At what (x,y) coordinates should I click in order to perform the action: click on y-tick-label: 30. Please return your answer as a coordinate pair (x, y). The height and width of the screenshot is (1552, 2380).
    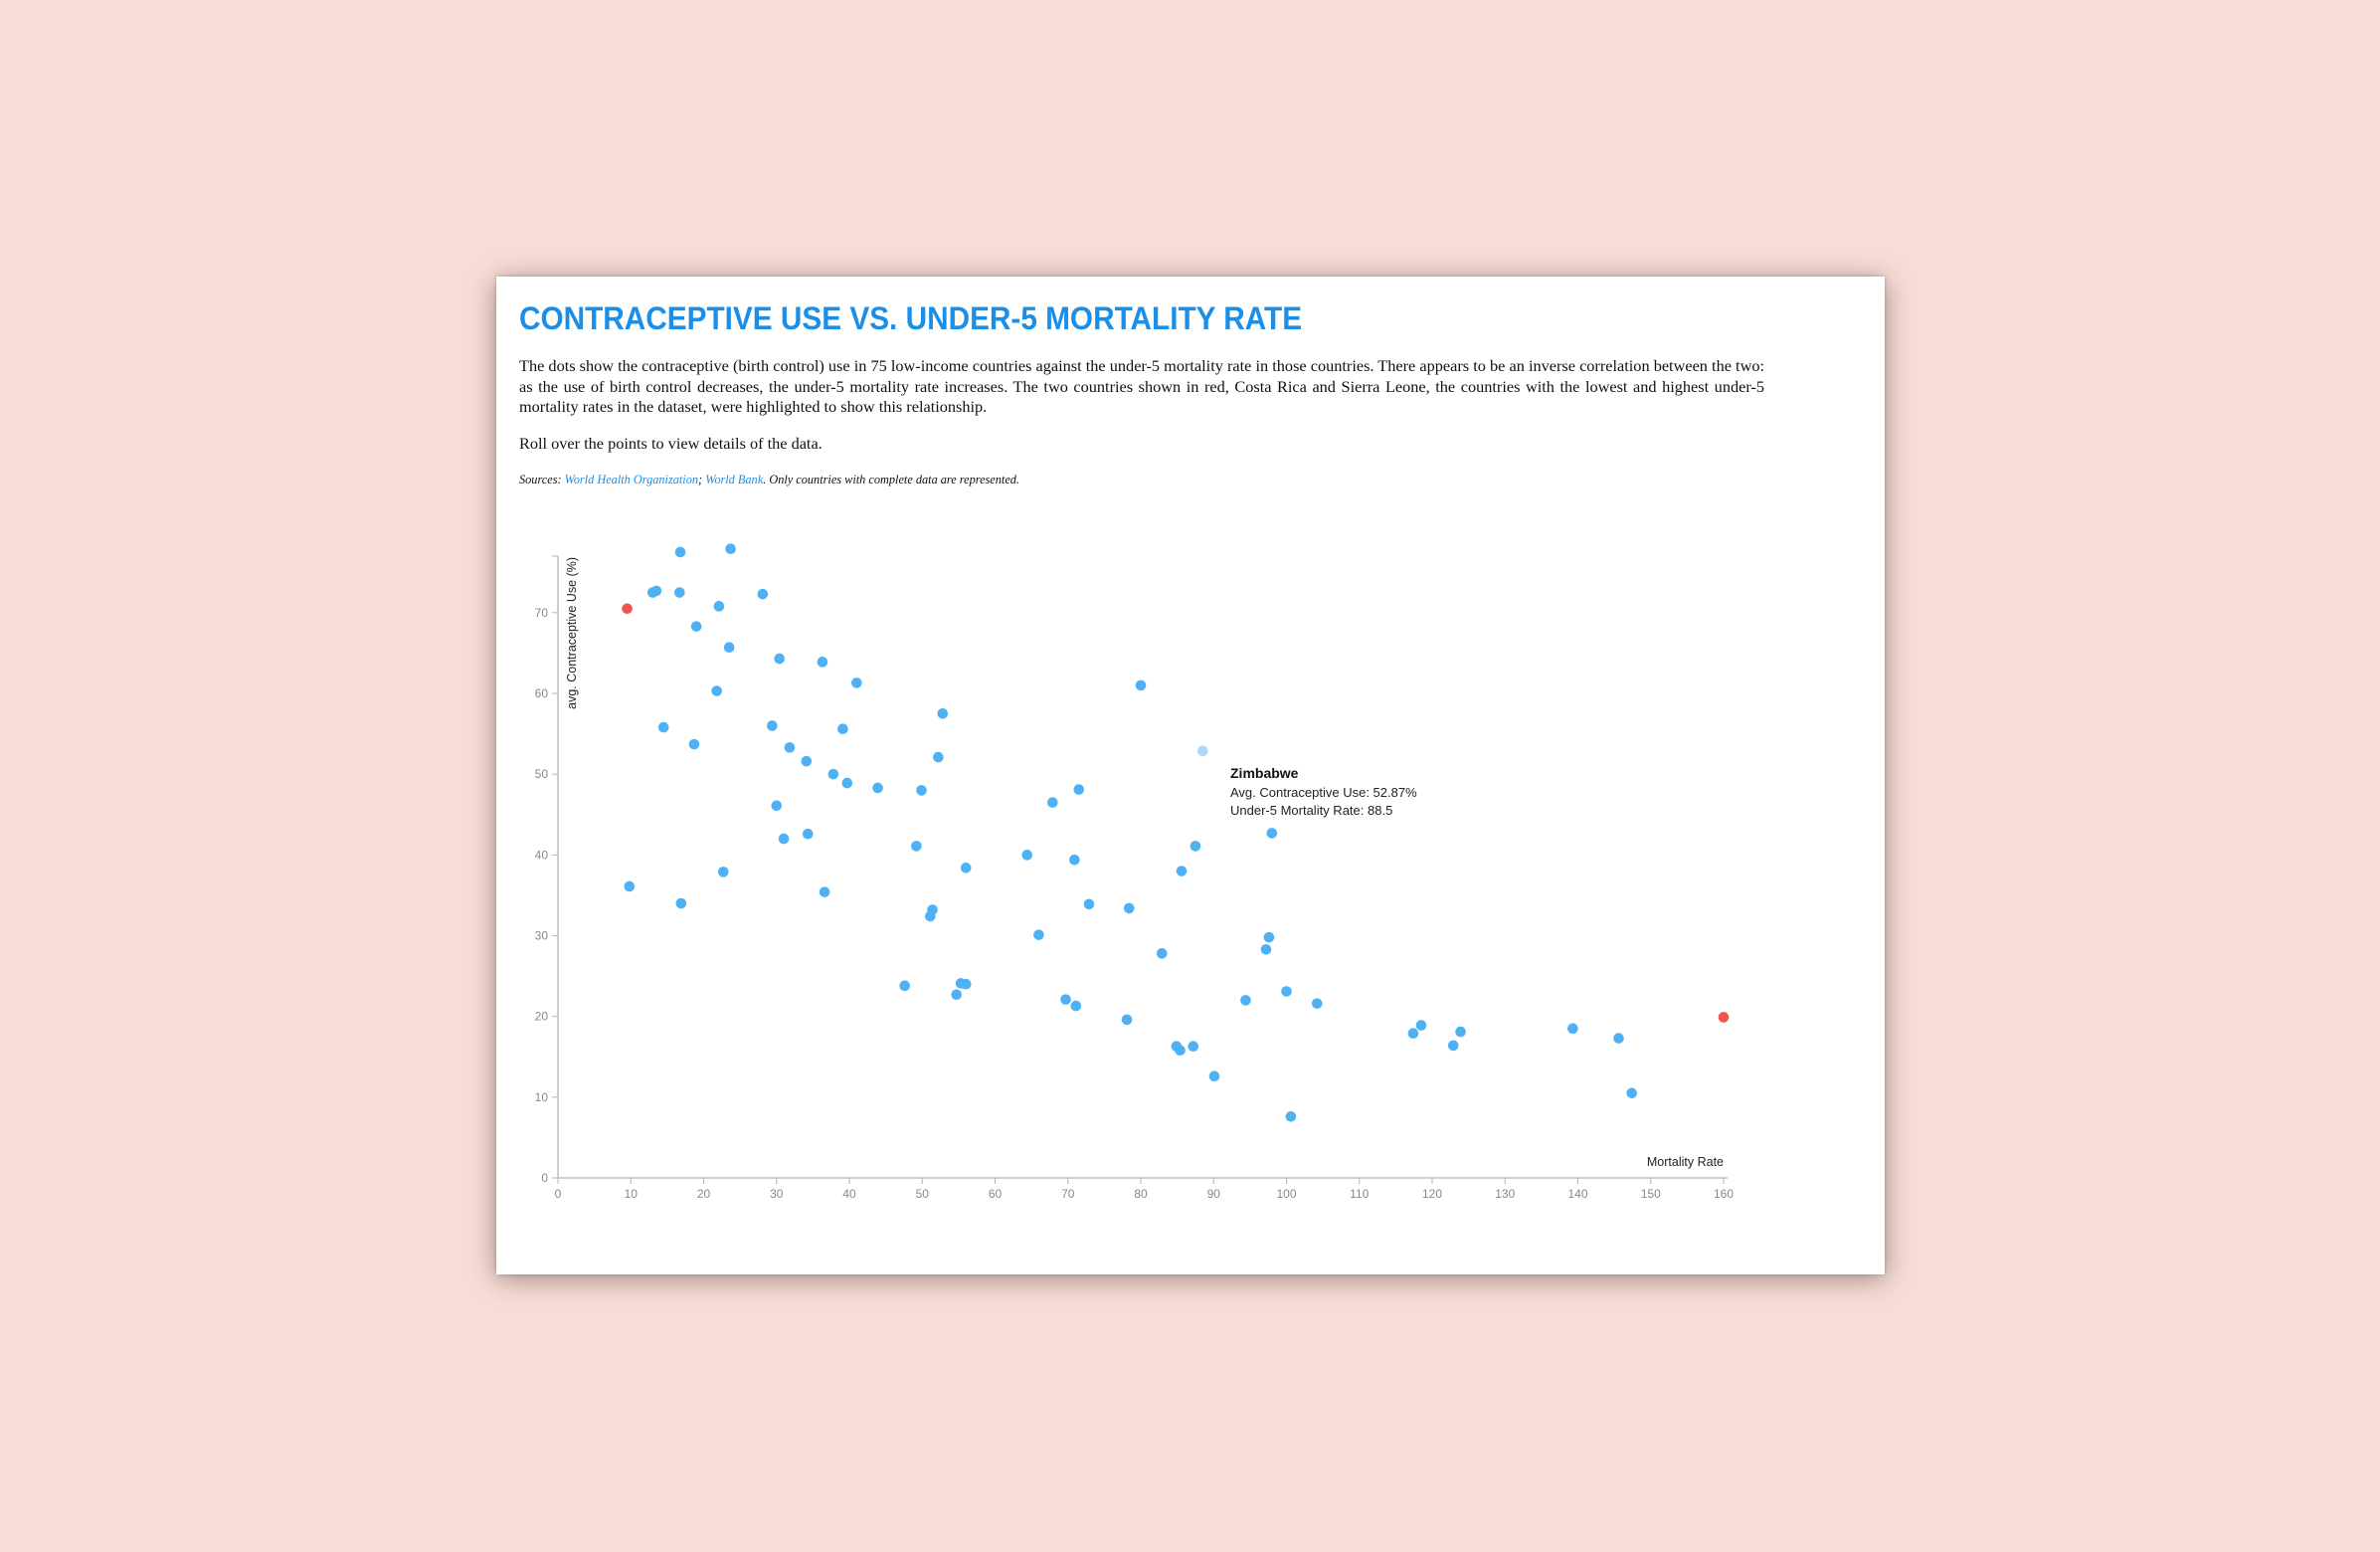
    Looking at the image, I should click on (542, 935).